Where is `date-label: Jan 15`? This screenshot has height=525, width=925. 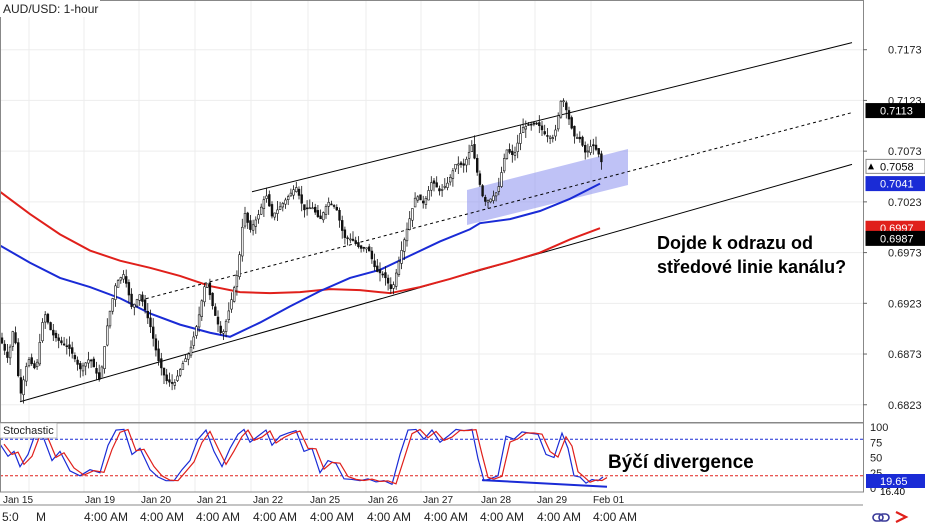
date-label: Jan 15 is located at coordinates (18, 500).